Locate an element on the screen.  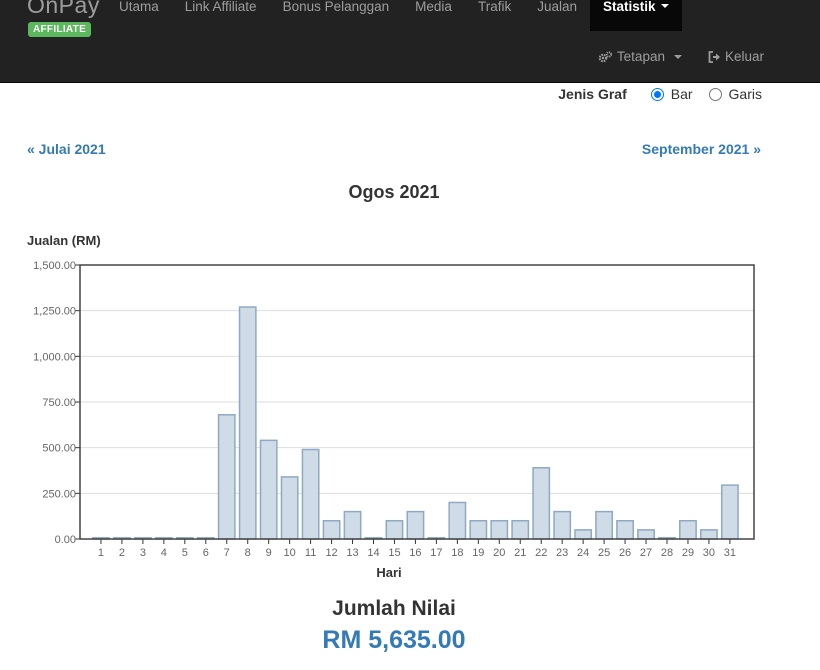
x-tick-label: 5 is located at coordinates (185, 553).